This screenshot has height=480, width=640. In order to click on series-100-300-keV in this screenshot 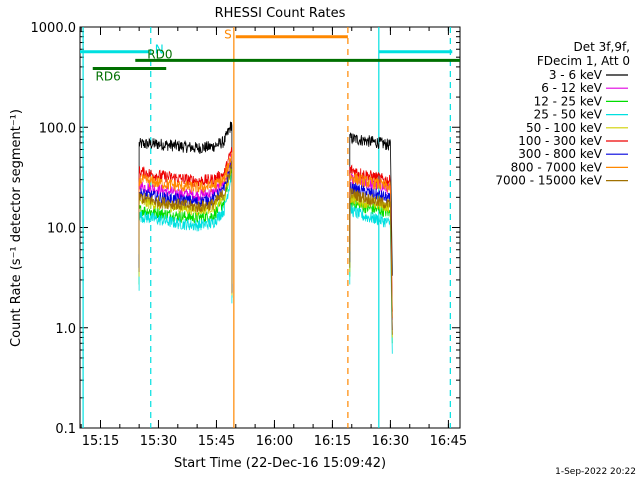, I will do `click(265, 229)`.